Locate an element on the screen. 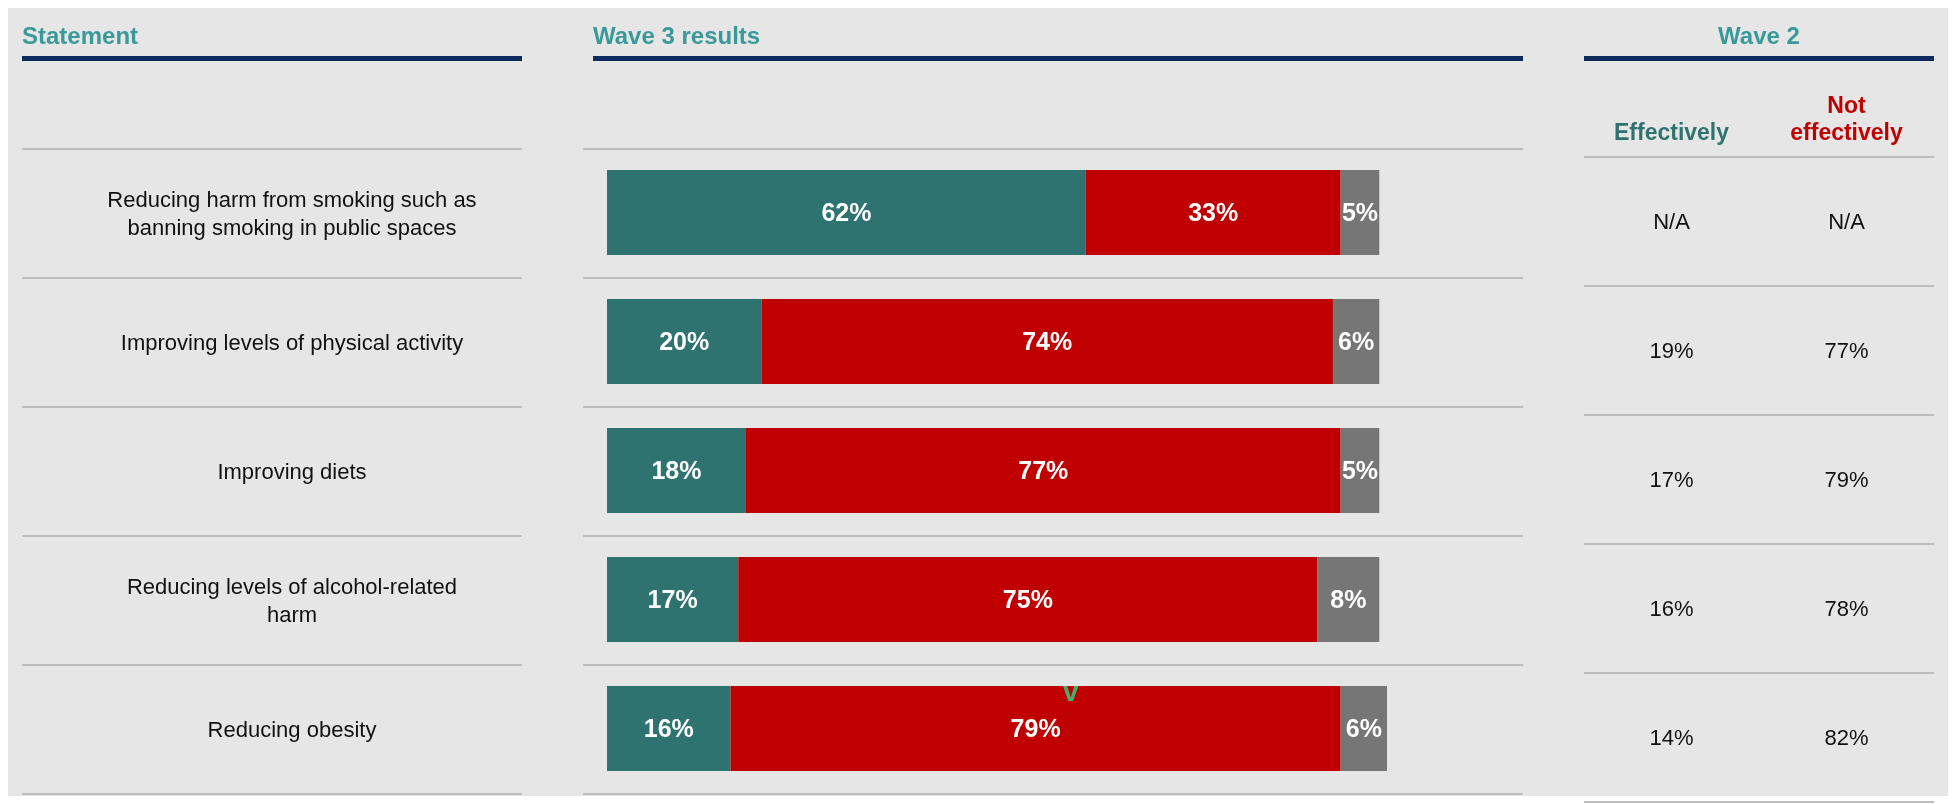 This screenshot has width=1956, height=804. text: 14% is located at coordinates (1671, 737).